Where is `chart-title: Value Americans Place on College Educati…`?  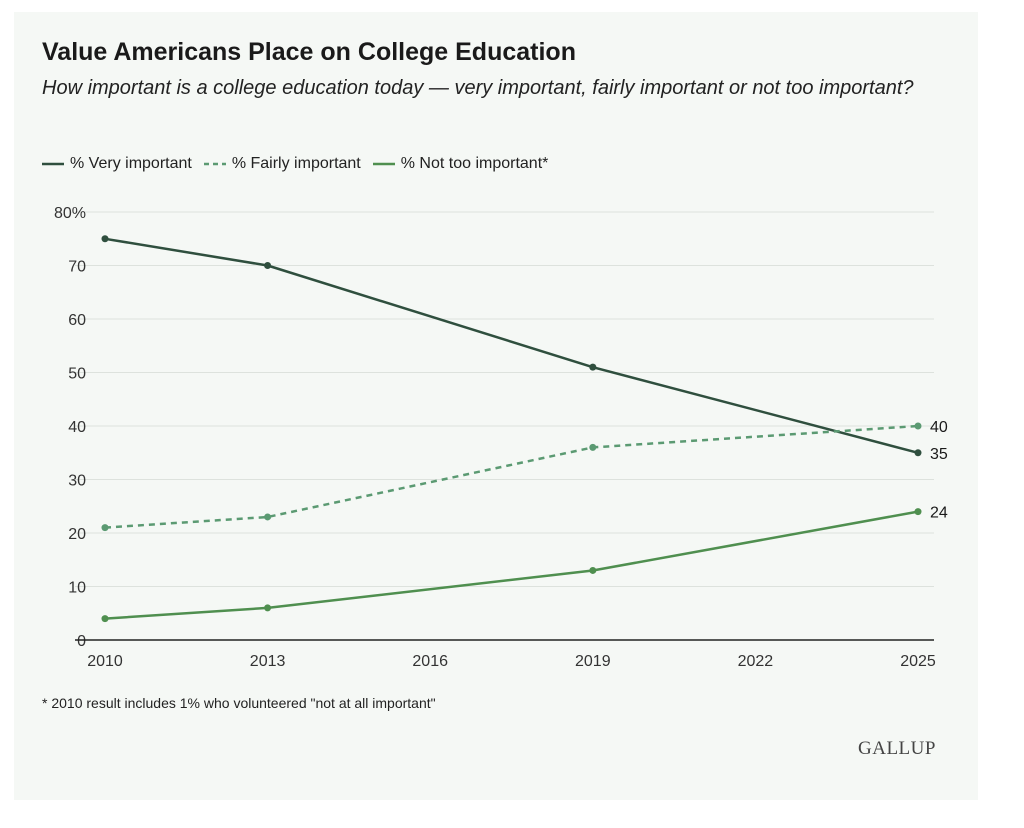
chart-title: Value Americans Place on College Educati… is located at coordinates (309, 52).